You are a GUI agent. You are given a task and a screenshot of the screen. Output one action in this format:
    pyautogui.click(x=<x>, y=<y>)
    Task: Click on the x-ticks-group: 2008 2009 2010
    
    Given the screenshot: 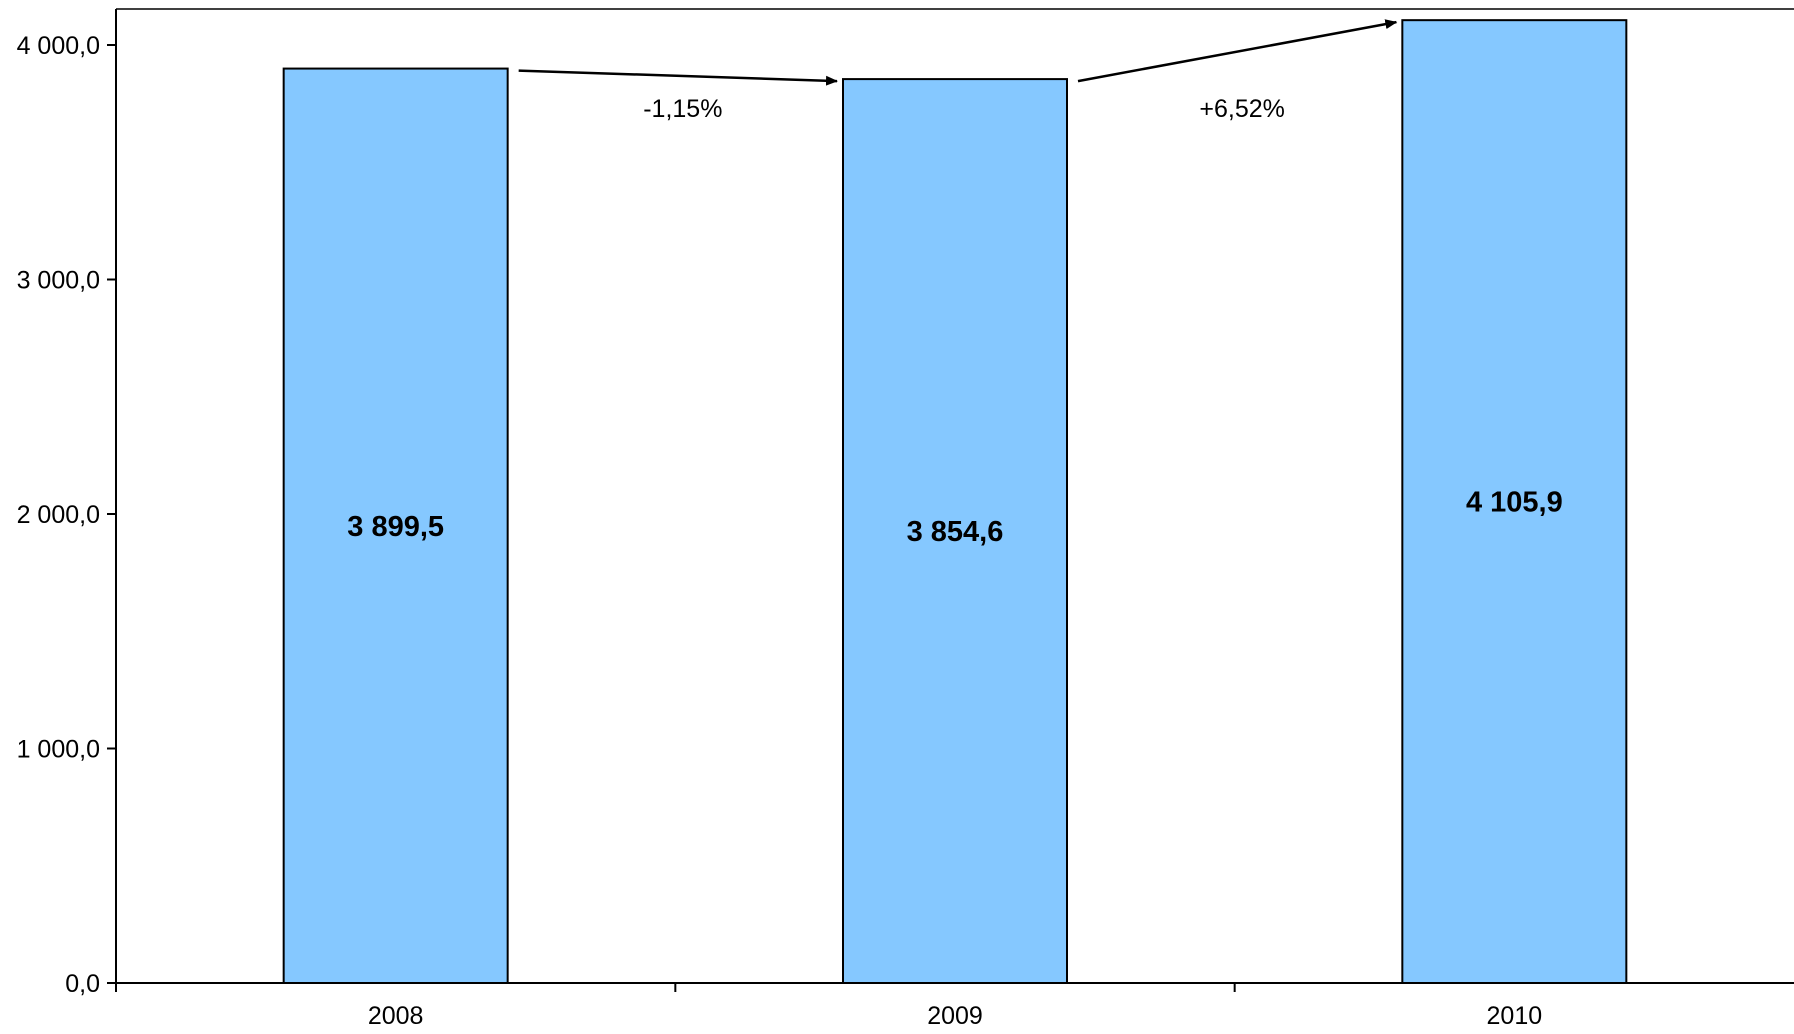 What is the action you would take?
    pyautogui.click(x=829, y=1006)
    